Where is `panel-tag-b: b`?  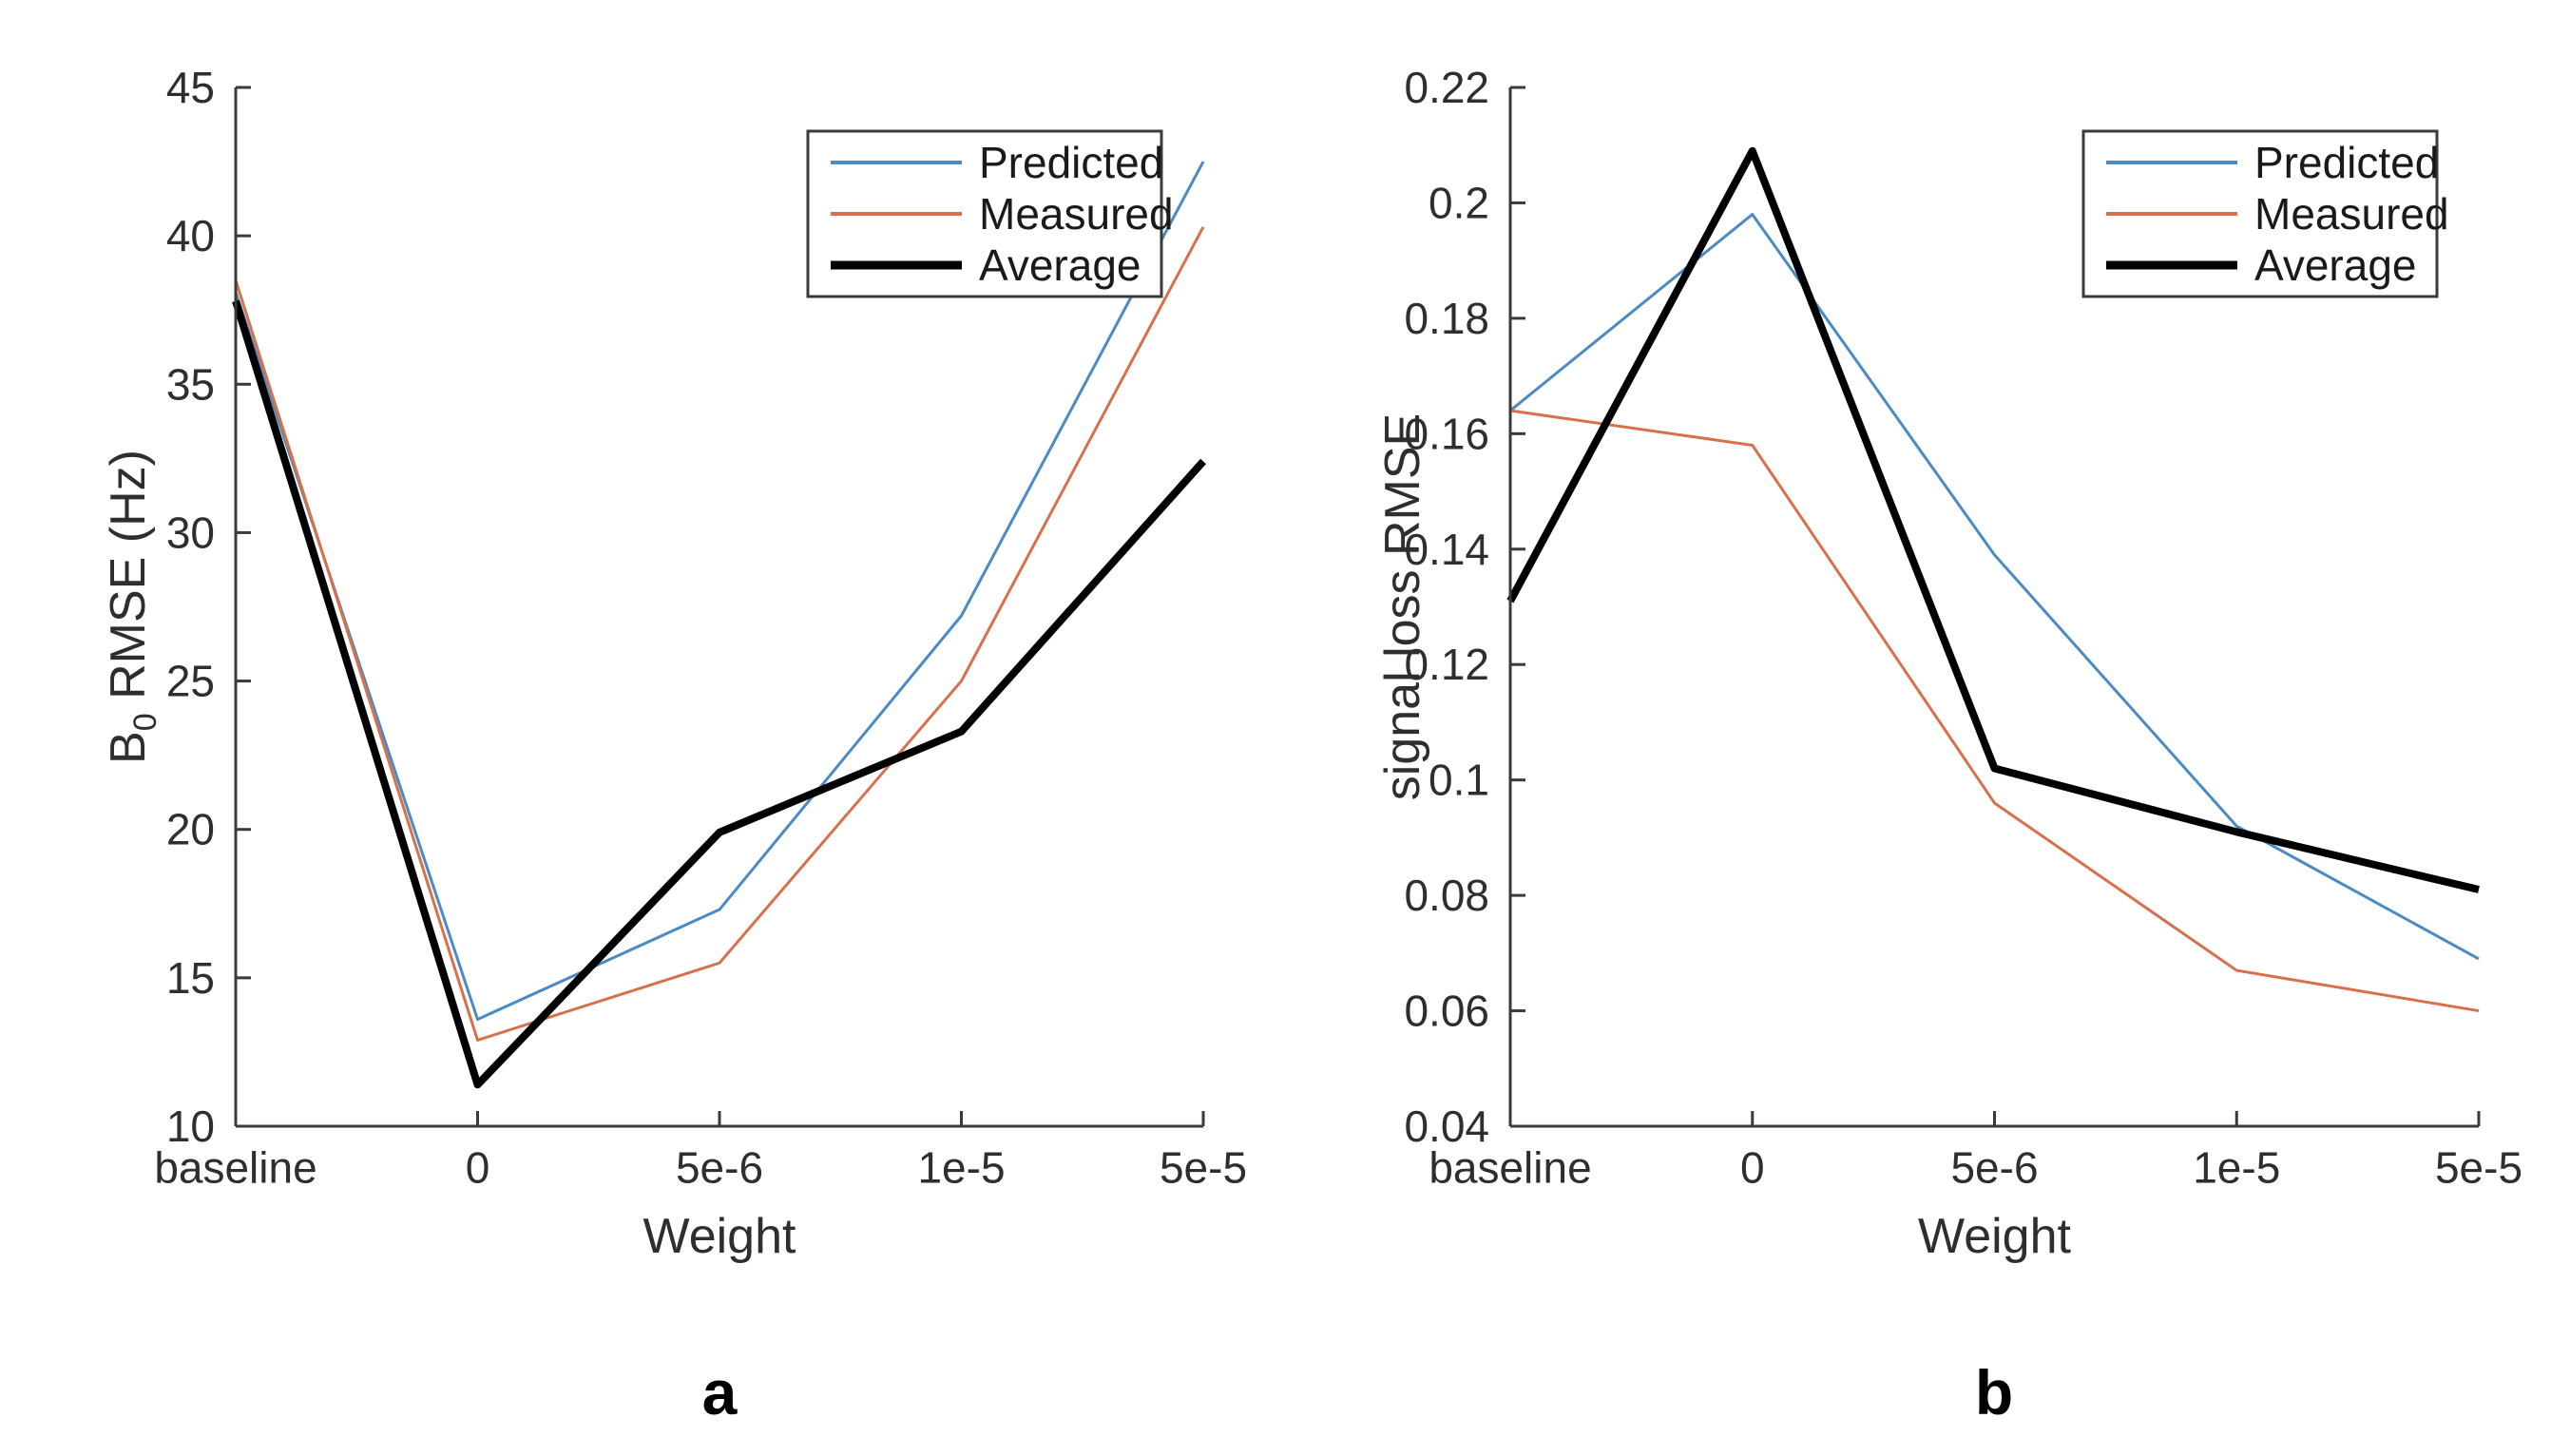
panel-tag-b: b is located at coordinates (1994, 1392).